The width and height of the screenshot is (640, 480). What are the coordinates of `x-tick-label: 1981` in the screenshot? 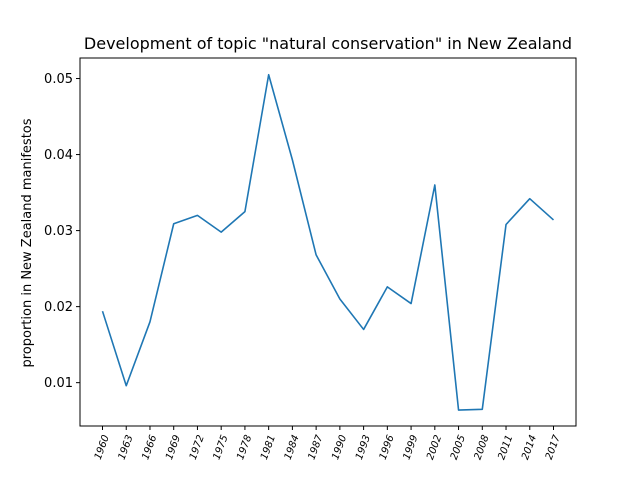 It's located at (268, 448).